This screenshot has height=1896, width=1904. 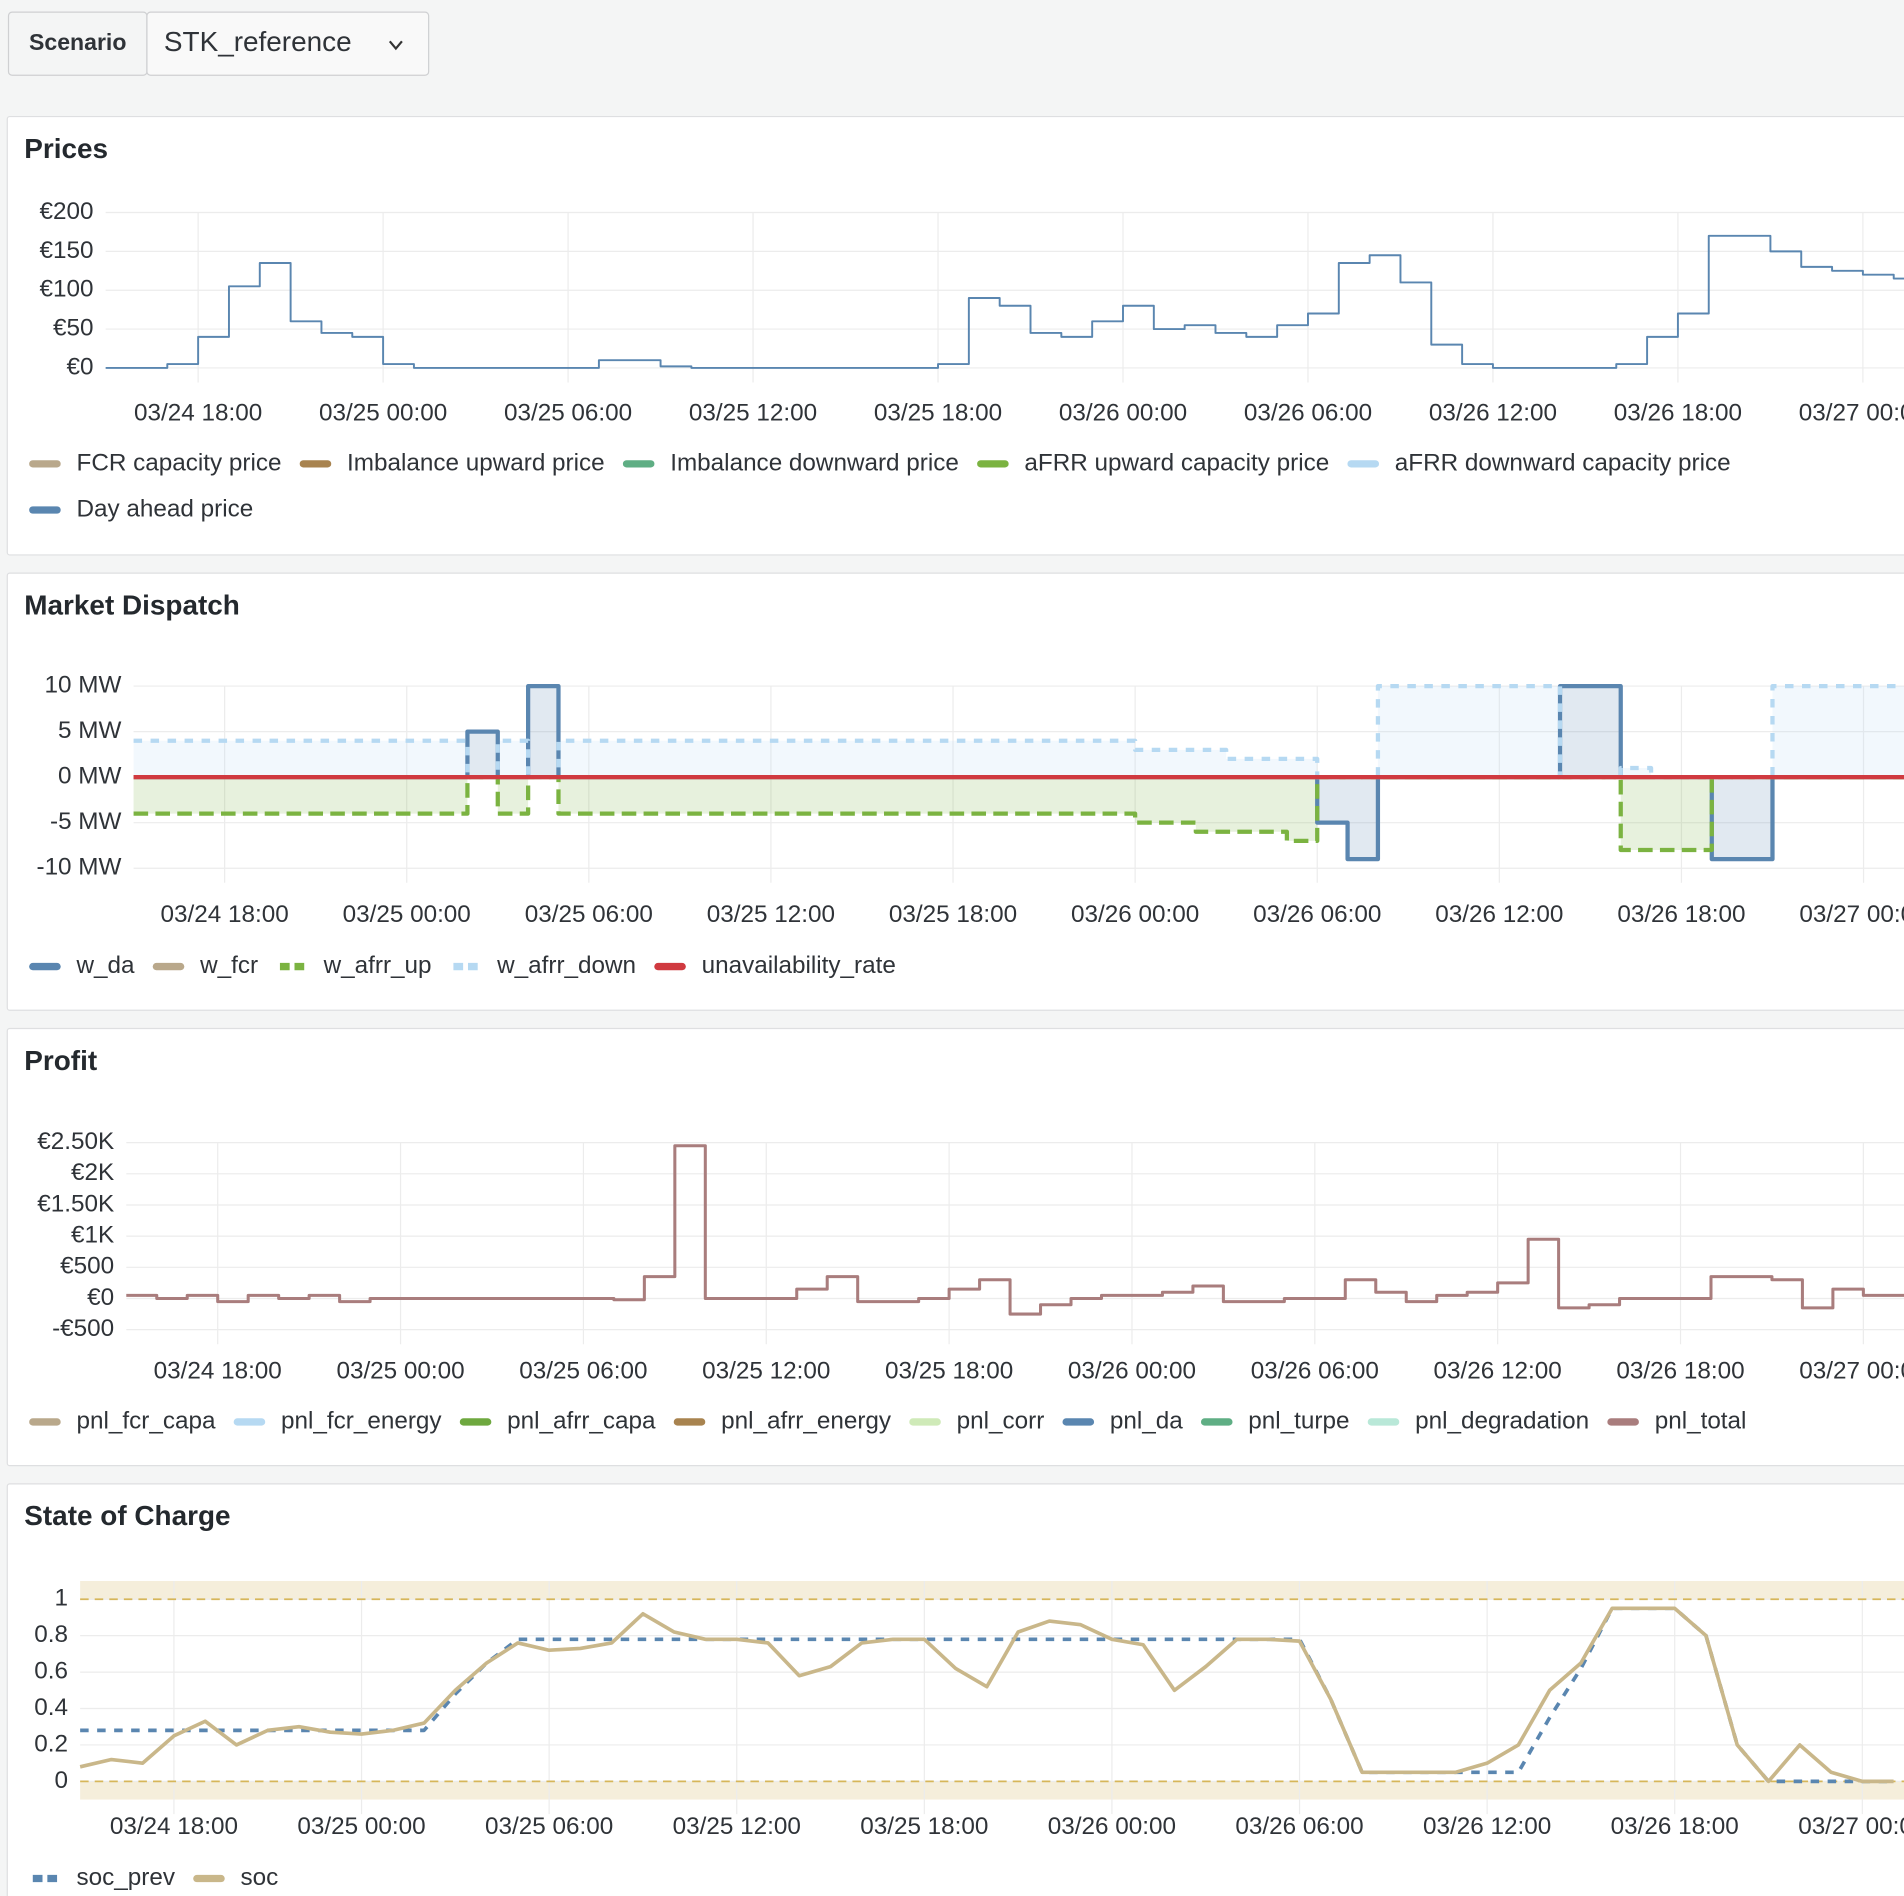 What do you see at coordinates (258, 41) in the screenshot?
I see `scenario-value: STK_reference` at bounding box center [258, 41].